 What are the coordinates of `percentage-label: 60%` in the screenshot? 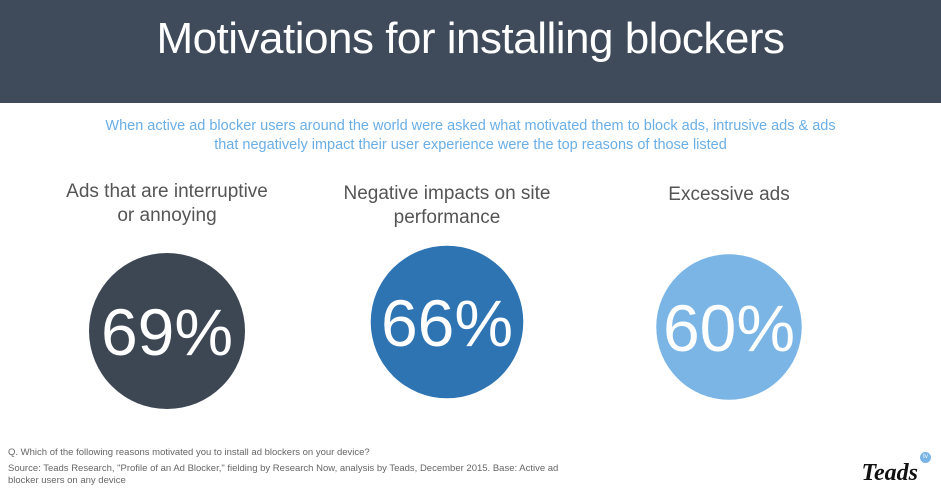 It's located at (729, 328).